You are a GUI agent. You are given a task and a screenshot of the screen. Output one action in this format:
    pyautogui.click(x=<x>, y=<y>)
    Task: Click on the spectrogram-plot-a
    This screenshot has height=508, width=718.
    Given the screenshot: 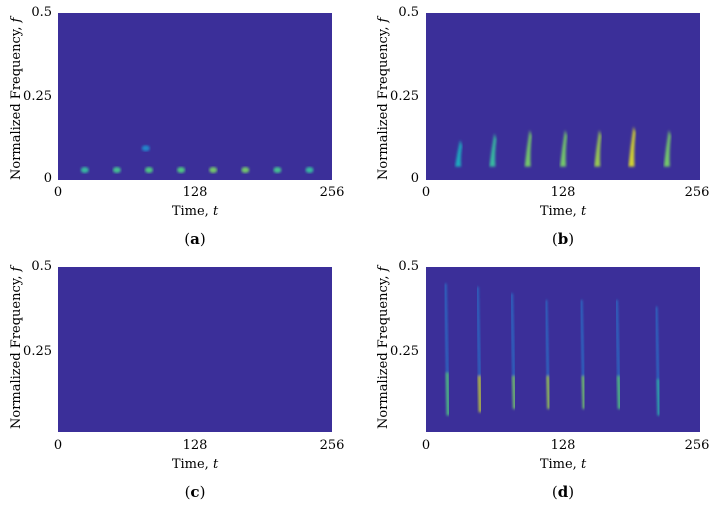 What is the action you would take?
    pyautogui.click(x=195, y=96)
    